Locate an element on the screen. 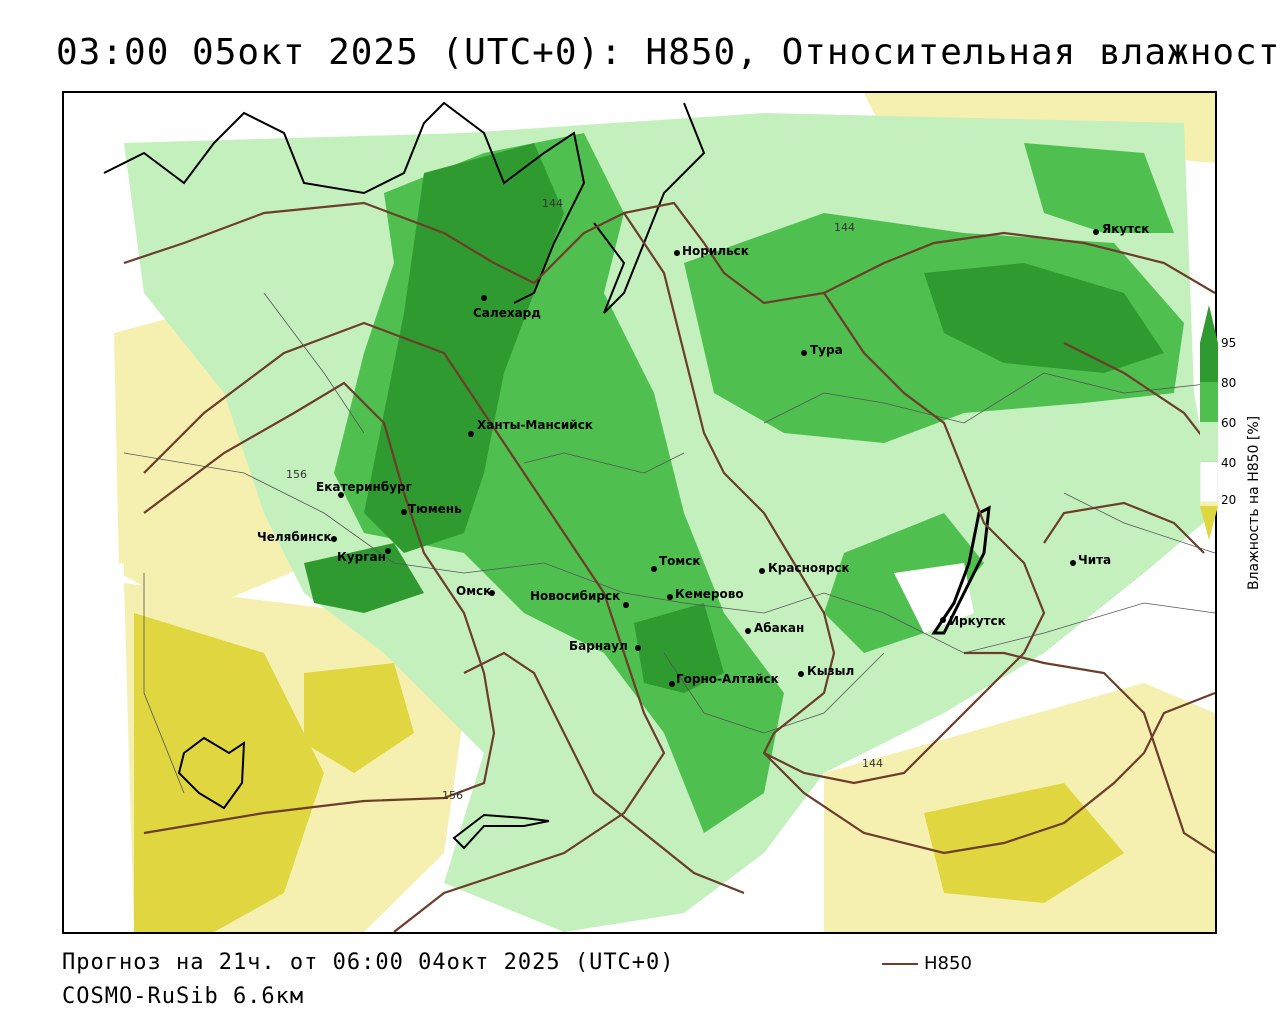 This screenshot has height=1024, width=1280. colorbar-tick-60: 60 is located at coordinates (1229, 423).